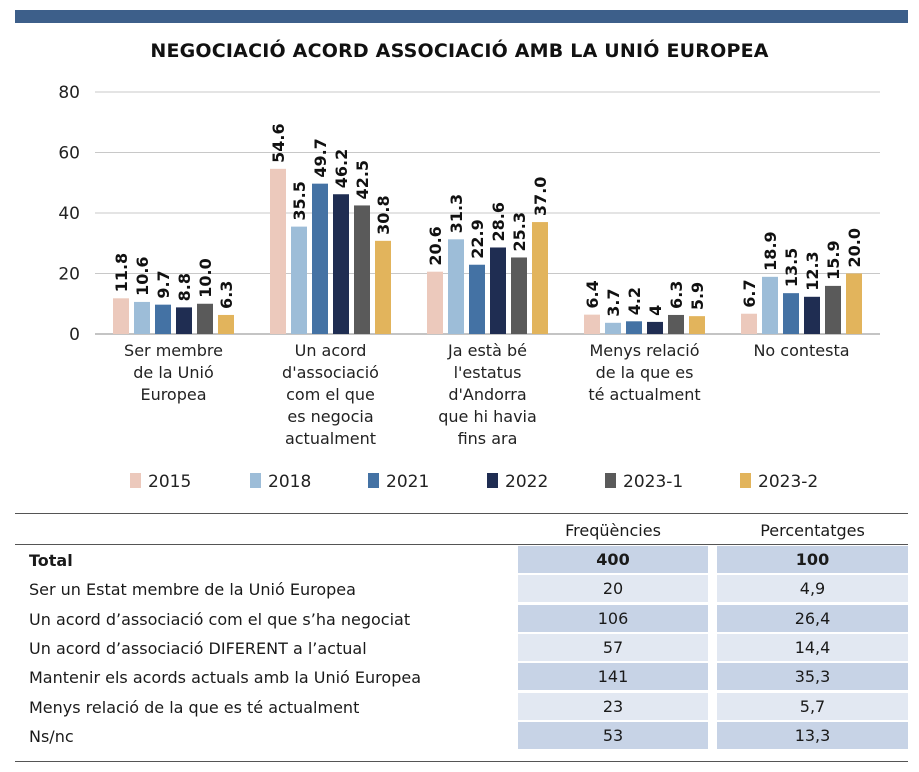 The width and height of the screenshot is (919, 772). What do you see at coordinates (487, 350) in the screenshot?
I see `x-category-label: Ja està bé` at bounding box center [487, 350].